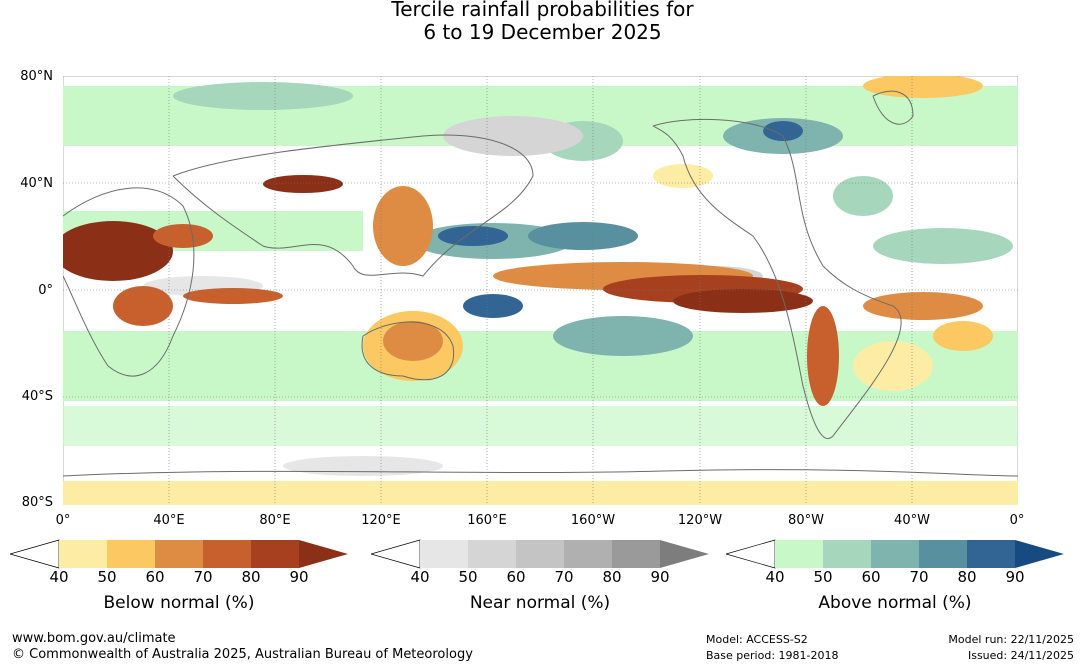  What do you see at coordinates (919, 577) in the screenshot?
I see `above-normal-tick: 70` at bounding box center [919, 577].